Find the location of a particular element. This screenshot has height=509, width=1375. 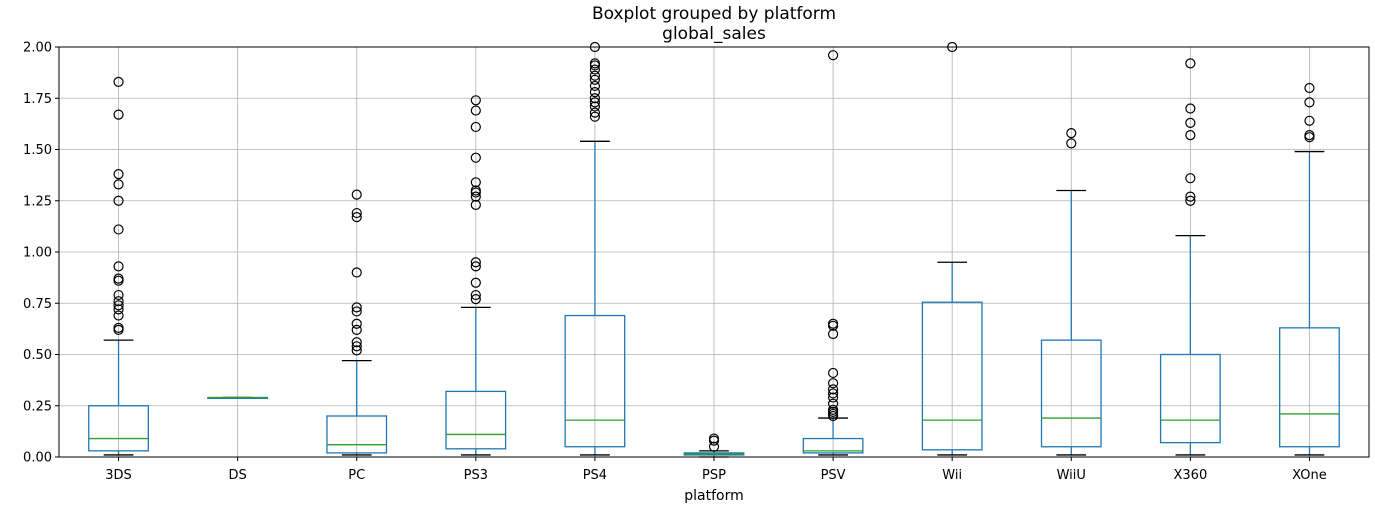

x-tick-label: DS is located at coordinates (238, 475).